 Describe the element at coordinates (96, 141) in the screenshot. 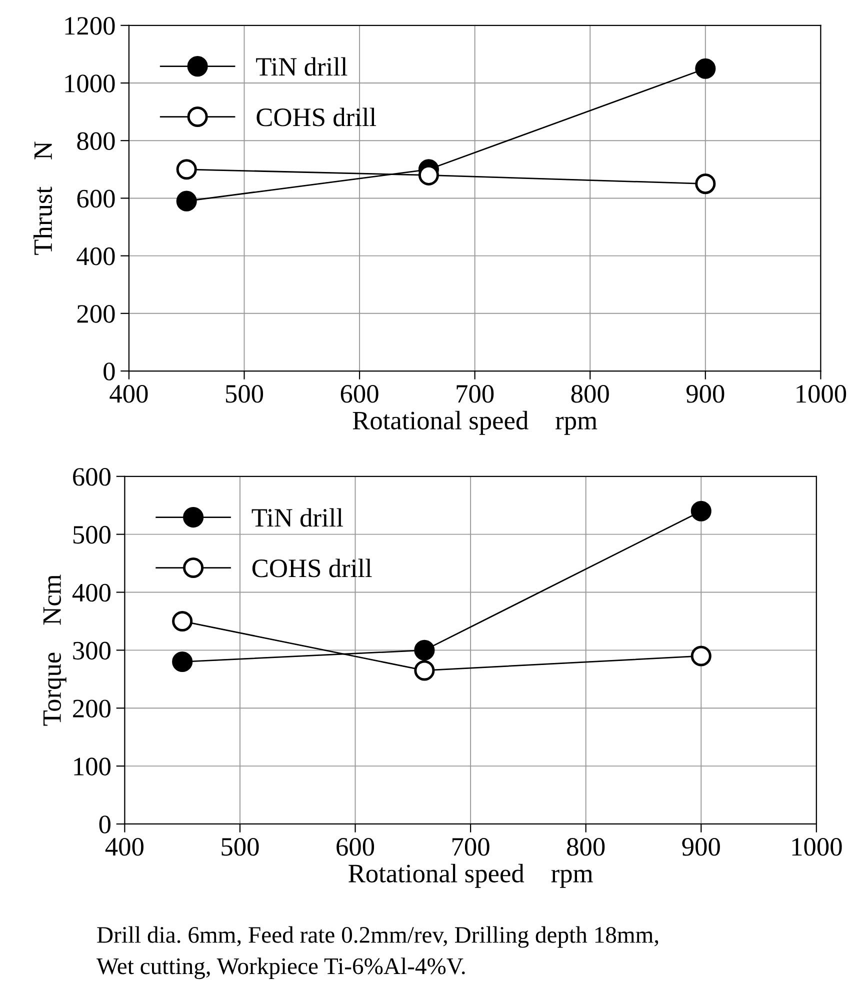

I see `y-tick-label: 800` at that location.